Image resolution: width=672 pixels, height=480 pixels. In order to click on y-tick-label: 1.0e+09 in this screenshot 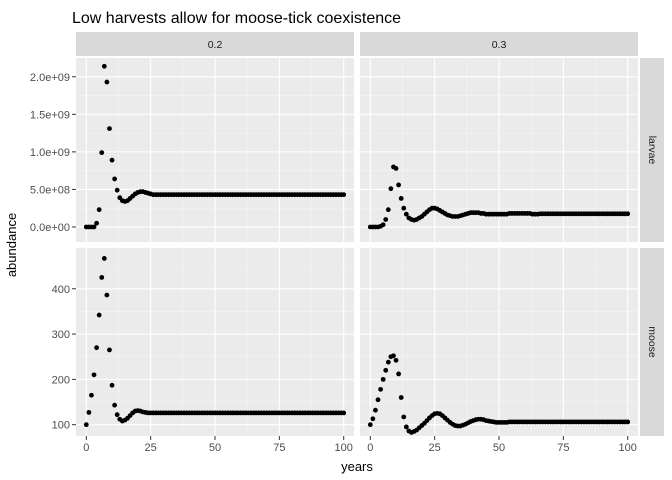, I will do `click(50, 153)`.